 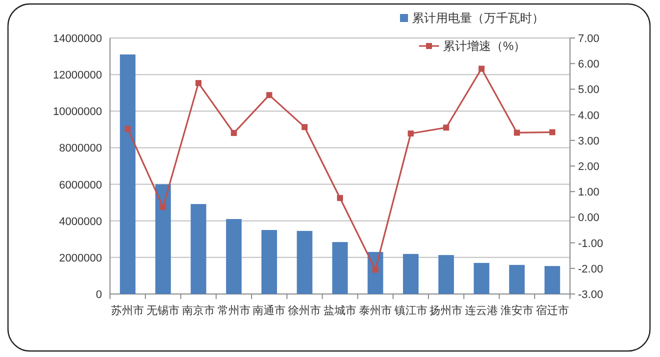 I want to click on y2-tick-label: 6.00, so click(x=589, y=64).